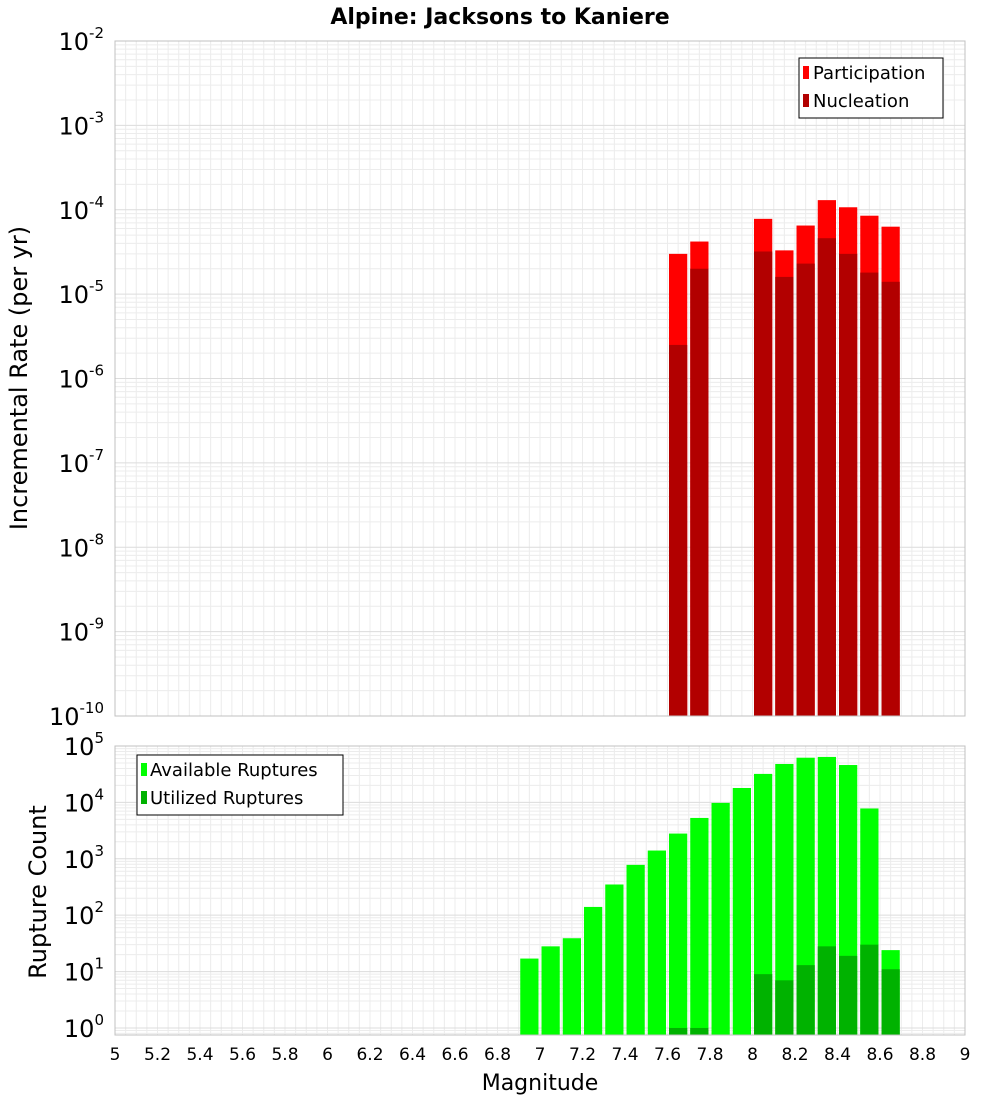  I want to click on utilized-legend-label: Utilized Ruptures, so click(226, 798).